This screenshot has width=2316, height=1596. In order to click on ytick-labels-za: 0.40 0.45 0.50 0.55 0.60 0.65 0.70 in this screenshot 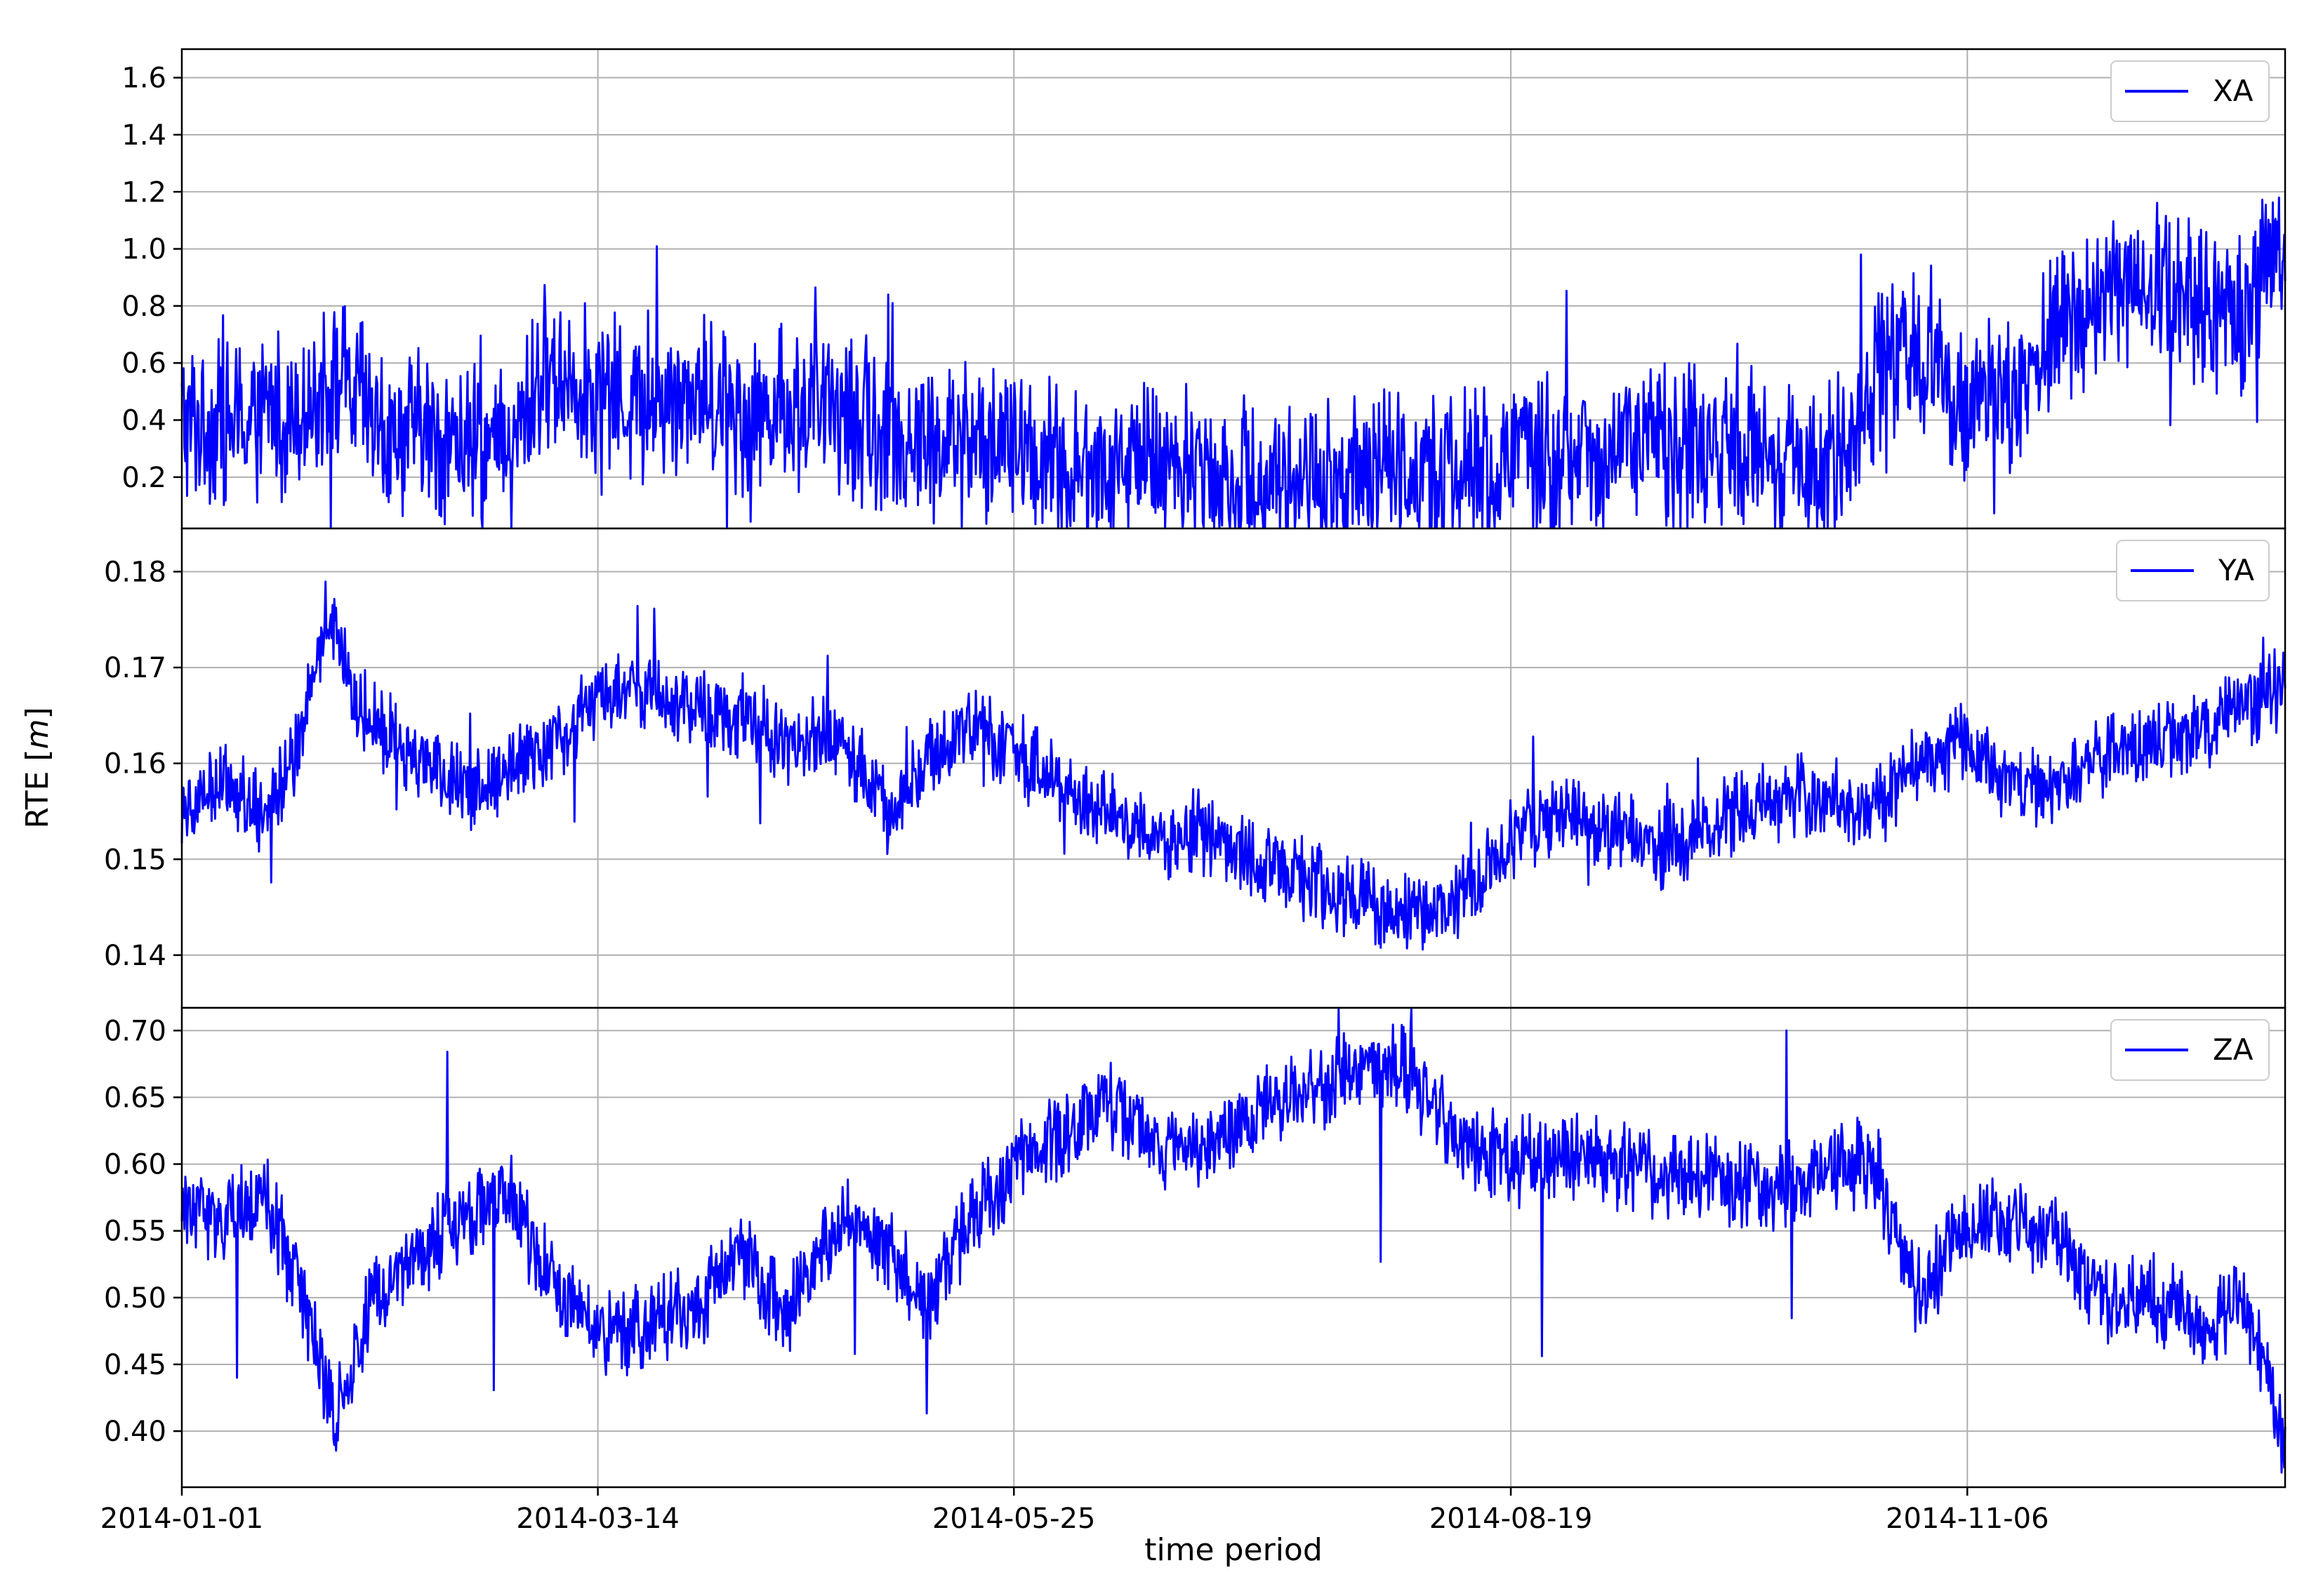, I will do `click(143, 1231)`.